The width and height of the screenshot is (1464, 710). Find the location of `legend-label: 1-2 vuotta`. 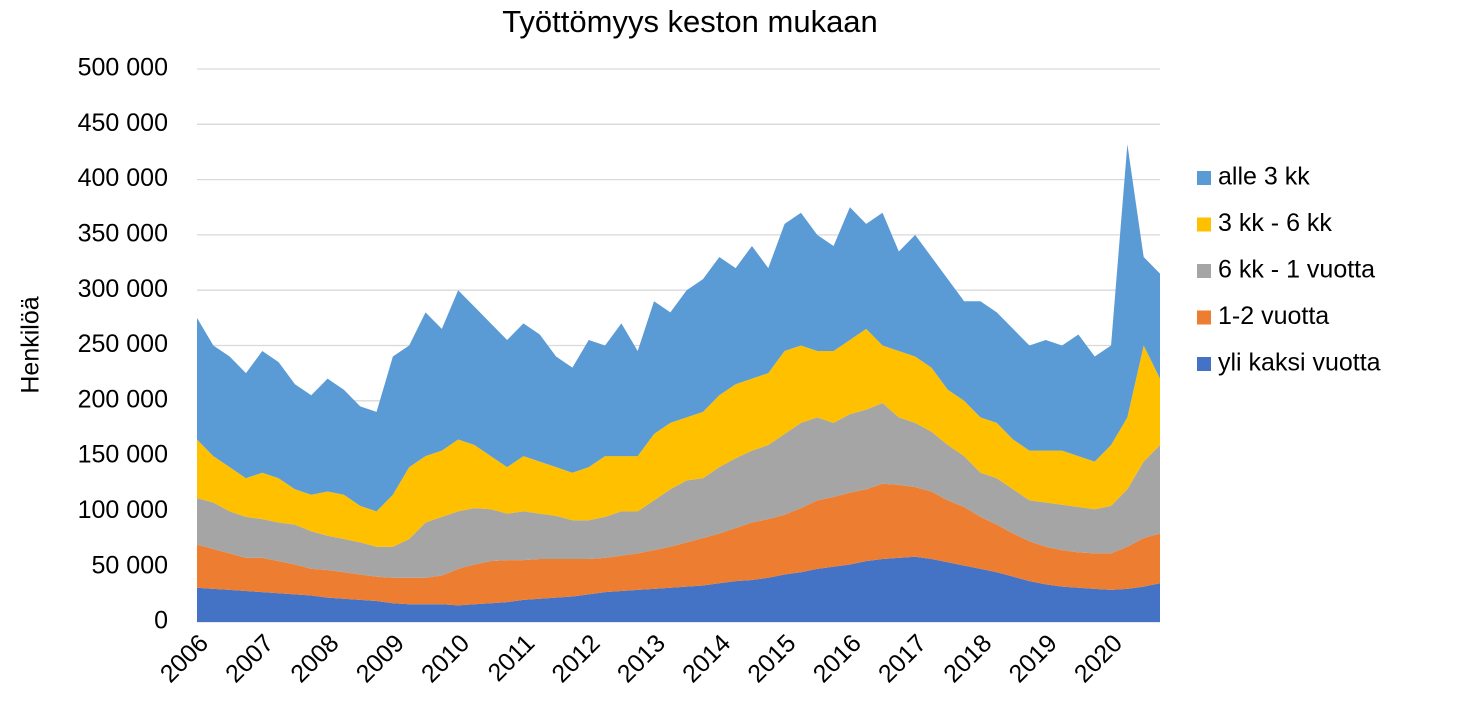

legend-label: 1-2 vuotta is located at coordinates (1273, 316).